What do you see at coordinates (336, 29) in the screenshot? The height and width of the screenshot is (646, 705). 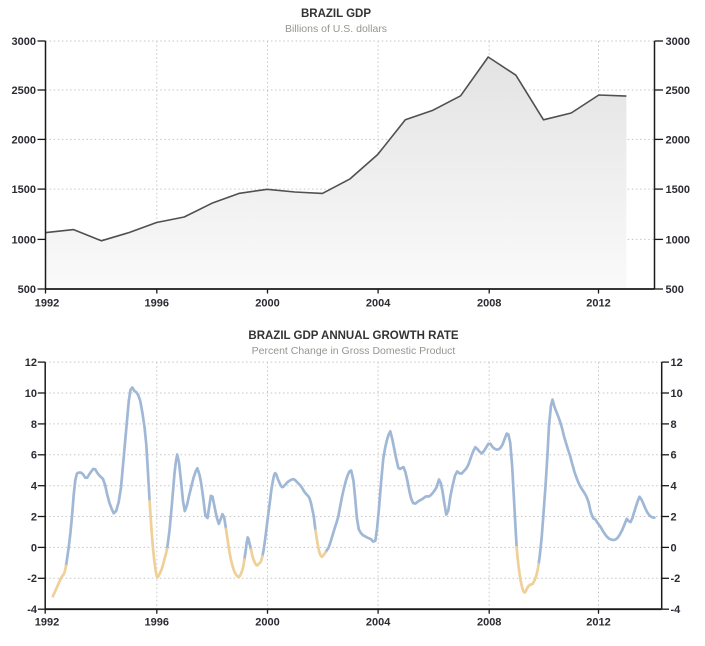 I see `svg-text: Billions of U.S. dollars` at bounding box center [336, 29].